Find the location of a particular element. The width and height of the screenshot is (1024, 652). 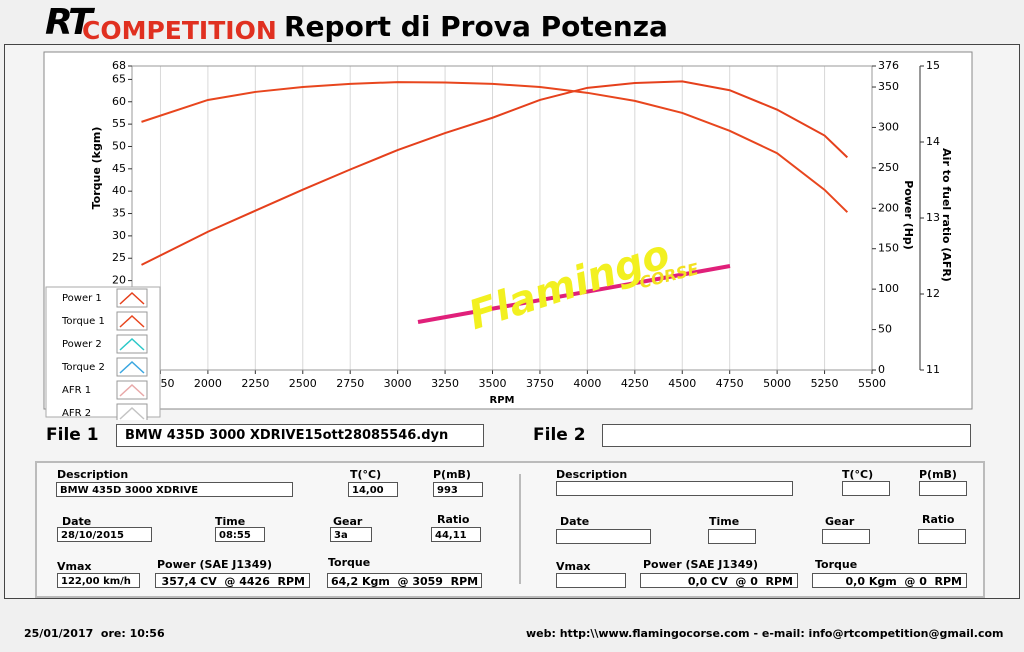

x-tick-label: 3500 is located at coordinates (493, 383).